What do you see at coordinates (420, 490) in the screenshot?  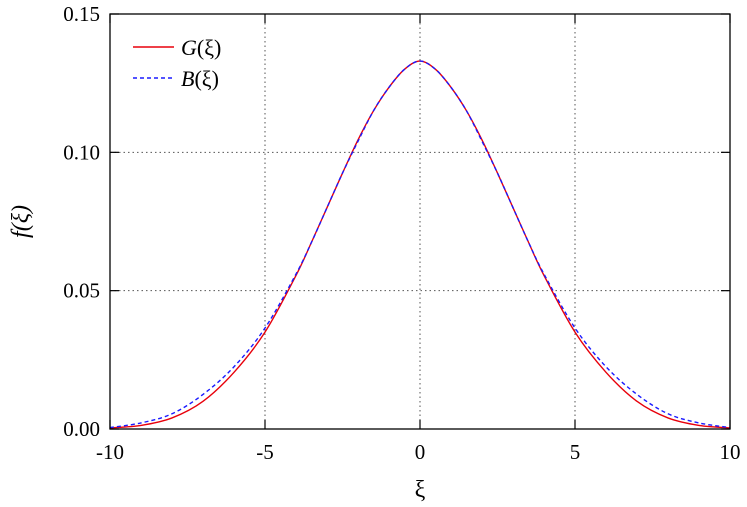 I see `x-axis-label: ξ` at bounding box center [420, 490].